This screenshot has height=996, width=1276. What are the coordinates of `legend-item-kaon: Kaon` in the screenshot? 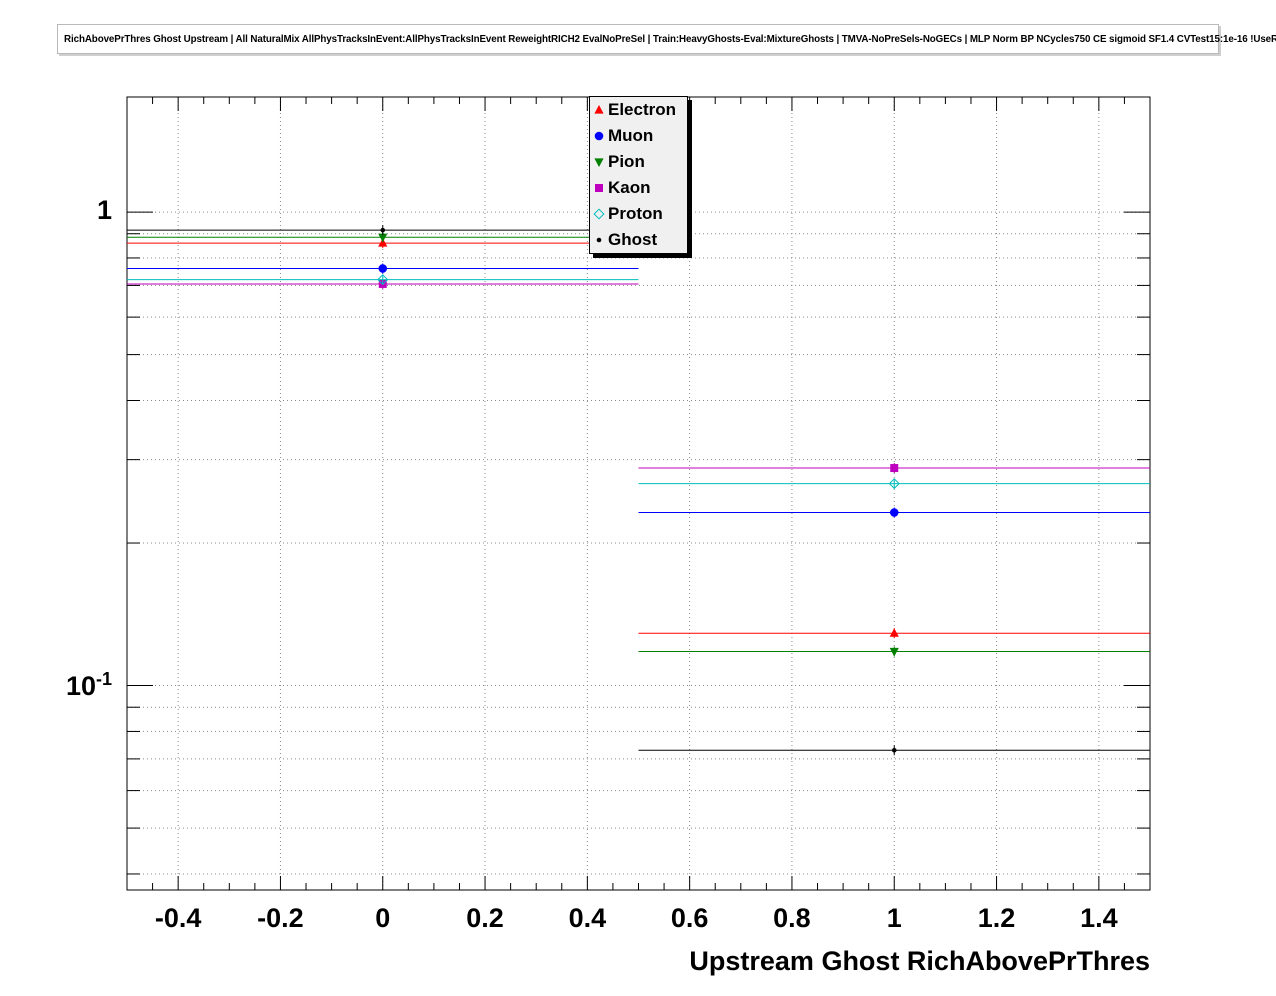 It's located at (638, 188).